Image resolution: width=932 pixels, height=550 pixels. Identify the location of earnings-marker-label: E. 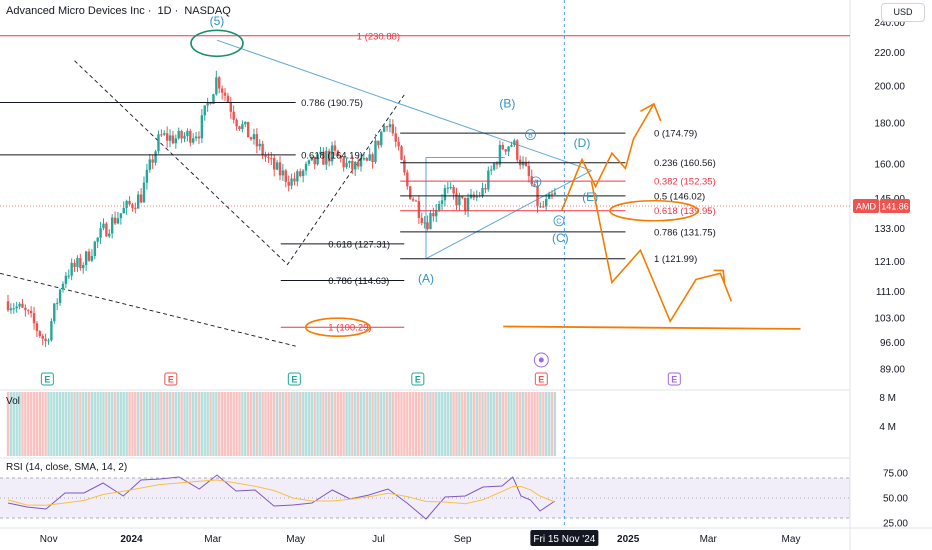
(418, 380).